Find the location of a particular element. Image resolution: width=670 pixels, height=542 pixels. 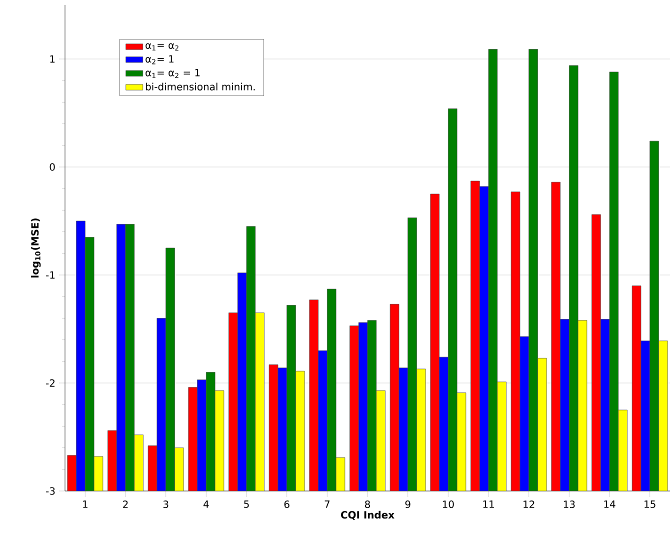

legend-label: bi-dimensional minim. is located at coordinates (200, 86).